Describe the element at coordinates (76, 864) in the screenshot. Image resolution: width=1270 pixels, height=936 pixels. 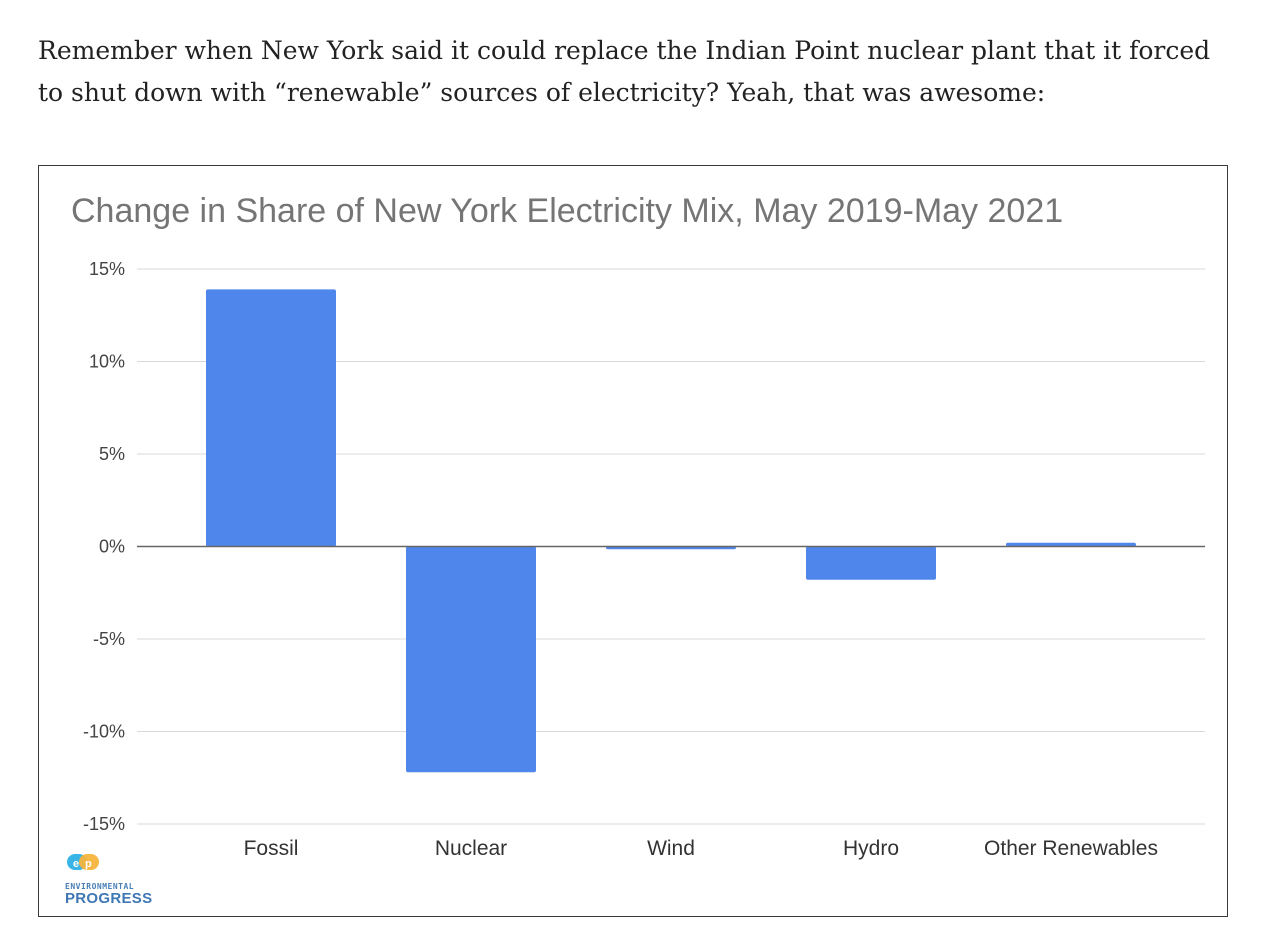
I see `svg-text: e` at that location.